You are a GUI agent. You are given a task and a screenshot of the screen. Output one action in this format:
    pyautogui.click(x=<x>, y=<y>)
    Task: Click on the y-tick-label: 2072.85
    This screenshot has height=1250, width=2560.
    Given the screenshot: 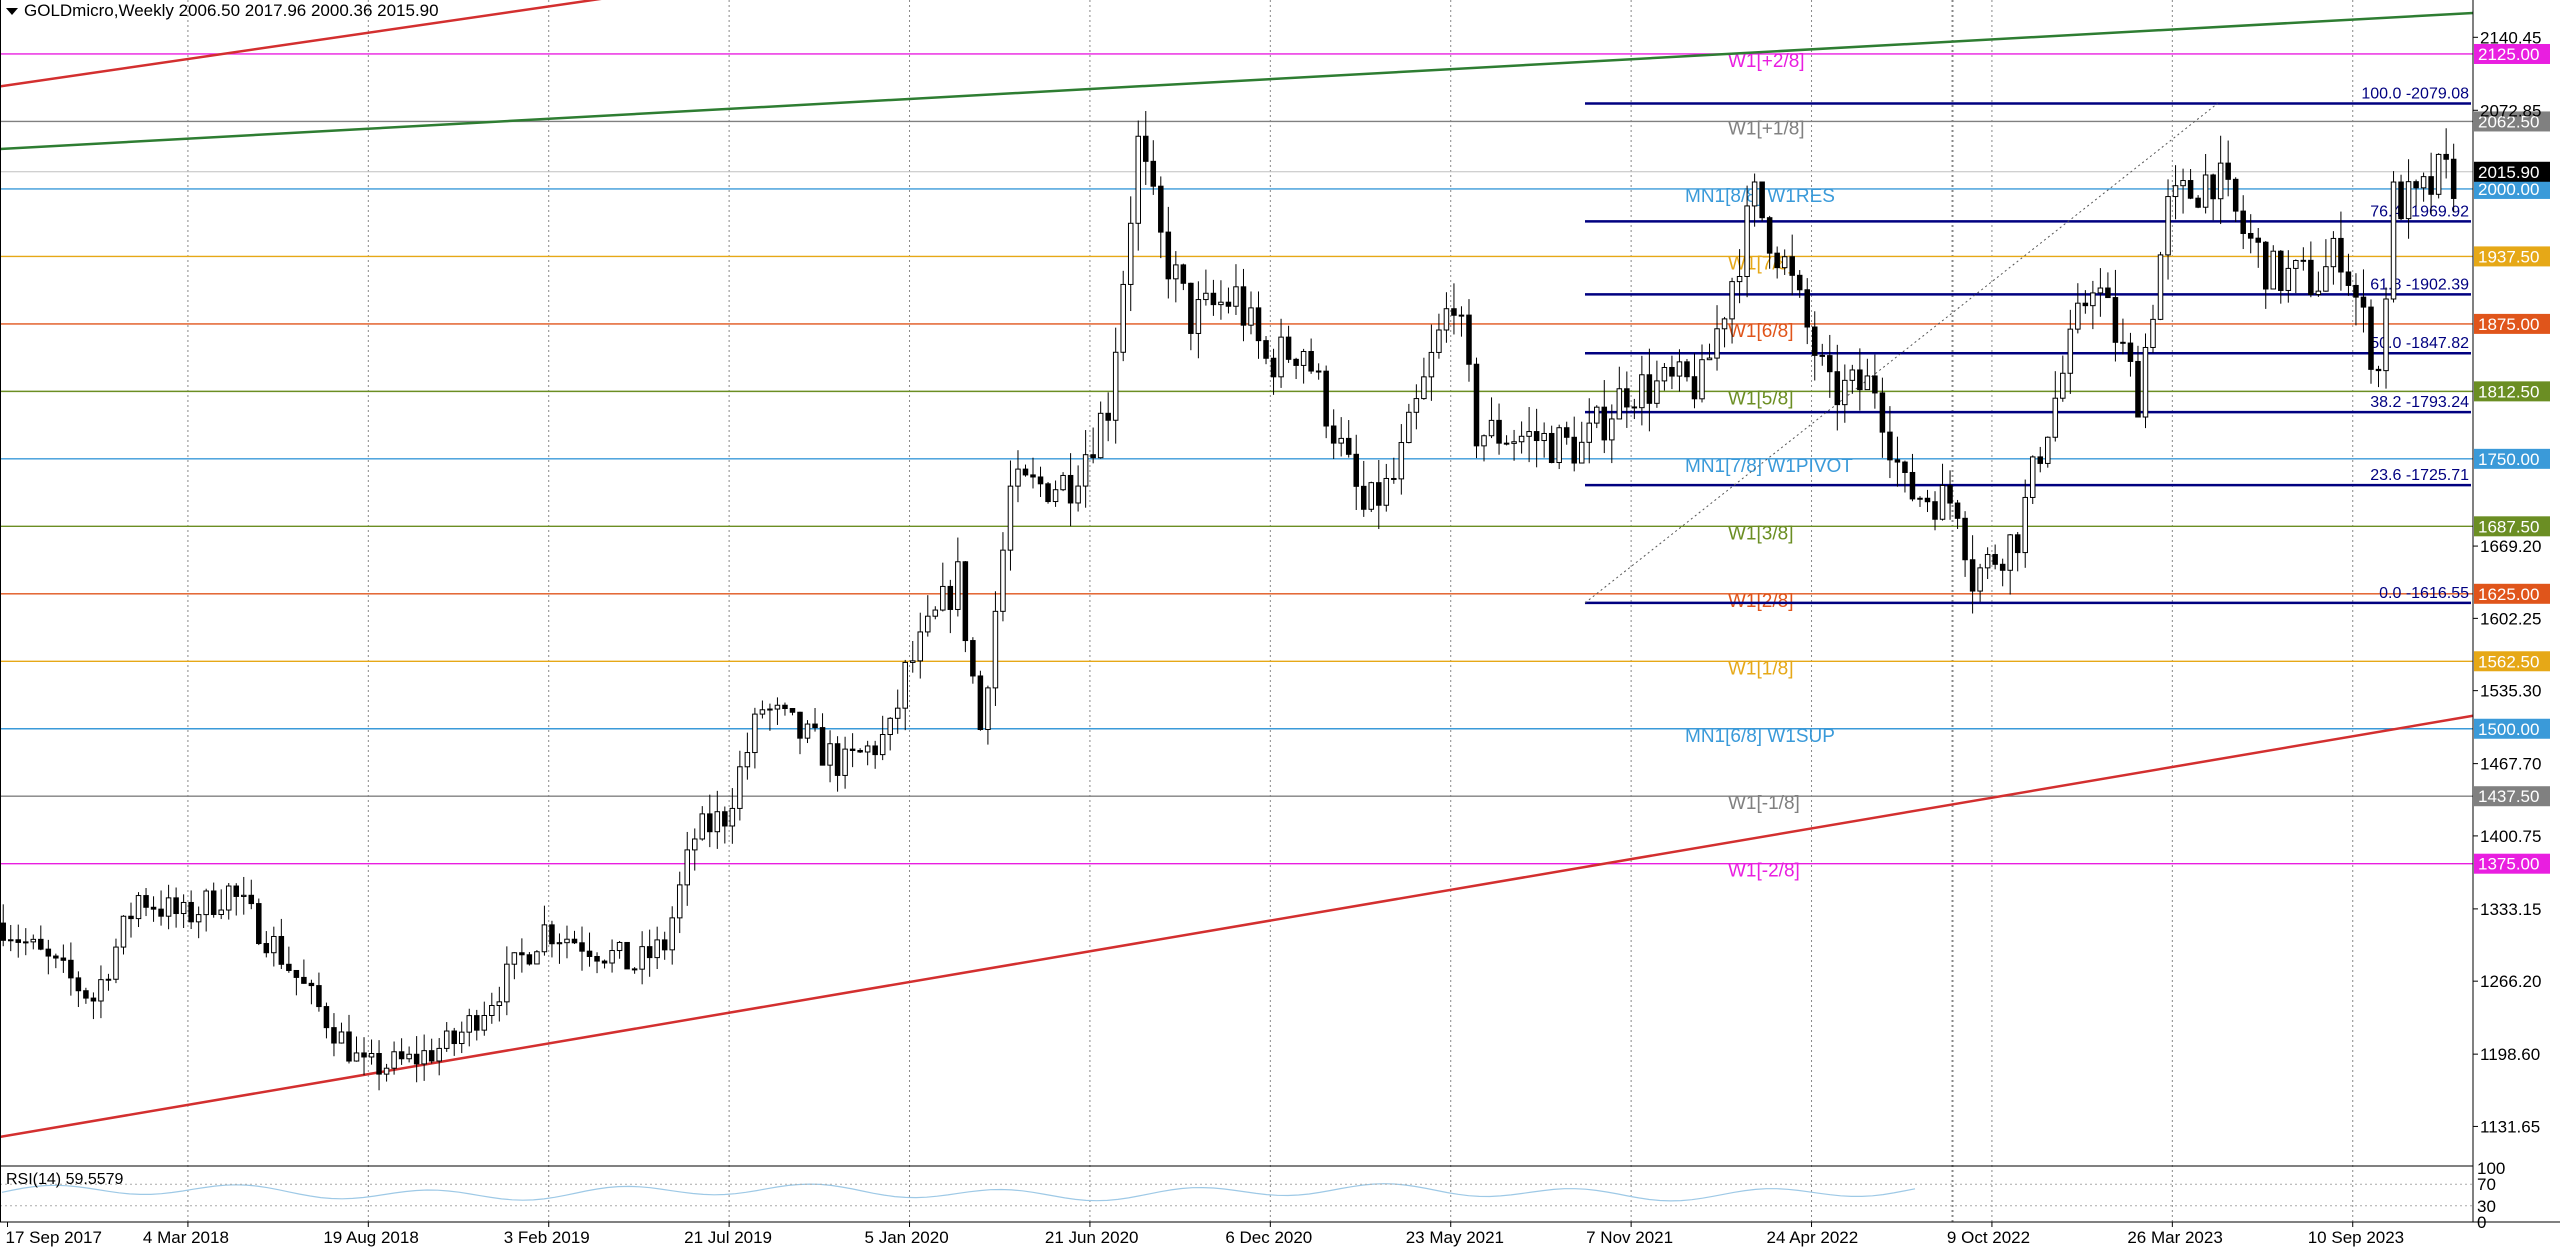 What is the action you would take?
    pyautogui.click(x=2510, y=110)
    